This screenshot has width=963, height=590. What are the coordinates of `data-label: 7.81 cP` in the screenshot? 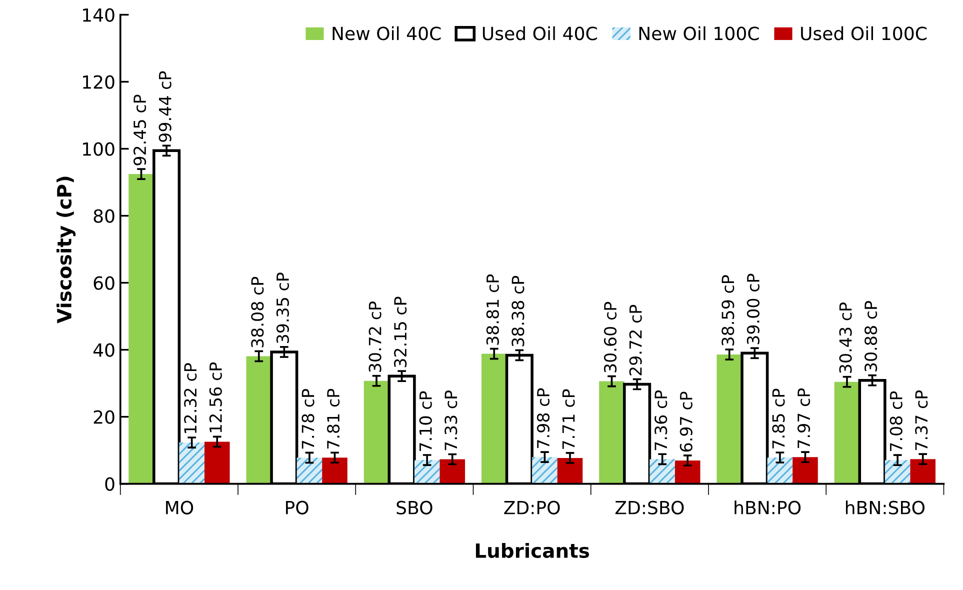 It's located at (333, 418).